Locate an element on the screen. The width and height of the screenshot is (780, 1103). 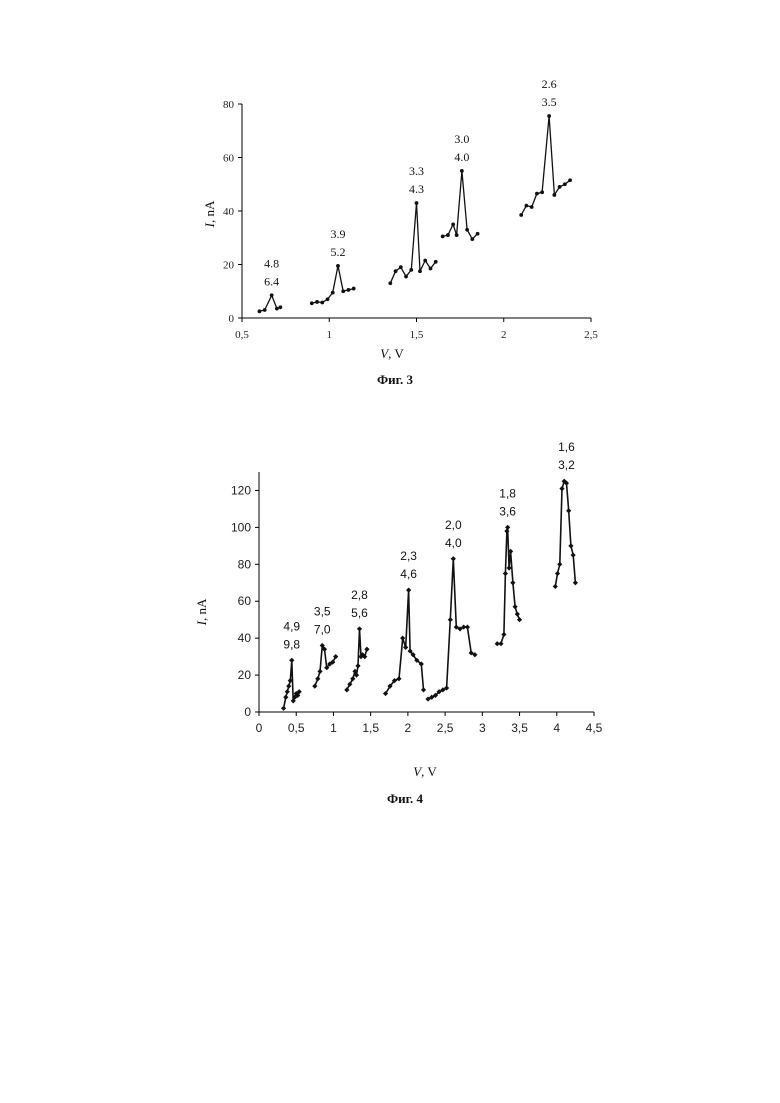
fig3-series is located at coordinates (415, 213).